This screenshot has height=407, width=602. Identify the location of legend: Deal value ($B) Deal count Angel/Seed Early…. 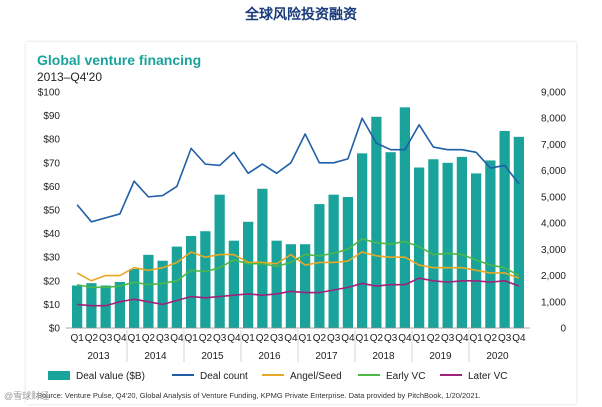
(277, 376).